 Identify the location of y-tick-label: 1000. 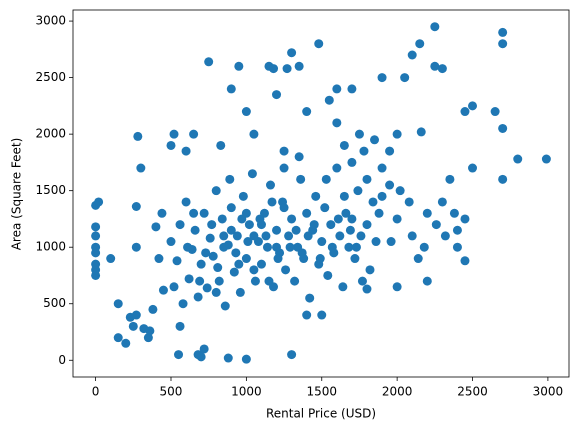
(50, 247).